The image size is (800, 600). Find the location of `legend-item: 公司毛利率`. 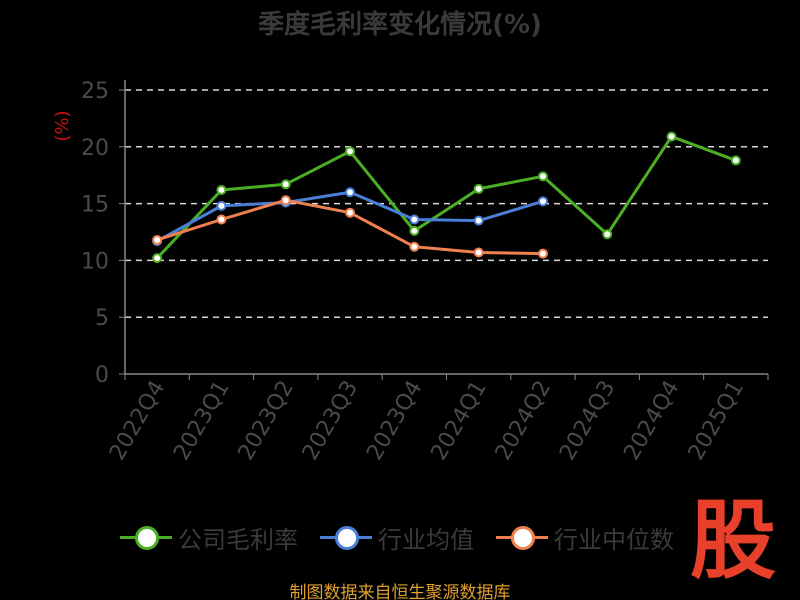

legend-item: 公司毛利率 is located at coordinates (209, 537).